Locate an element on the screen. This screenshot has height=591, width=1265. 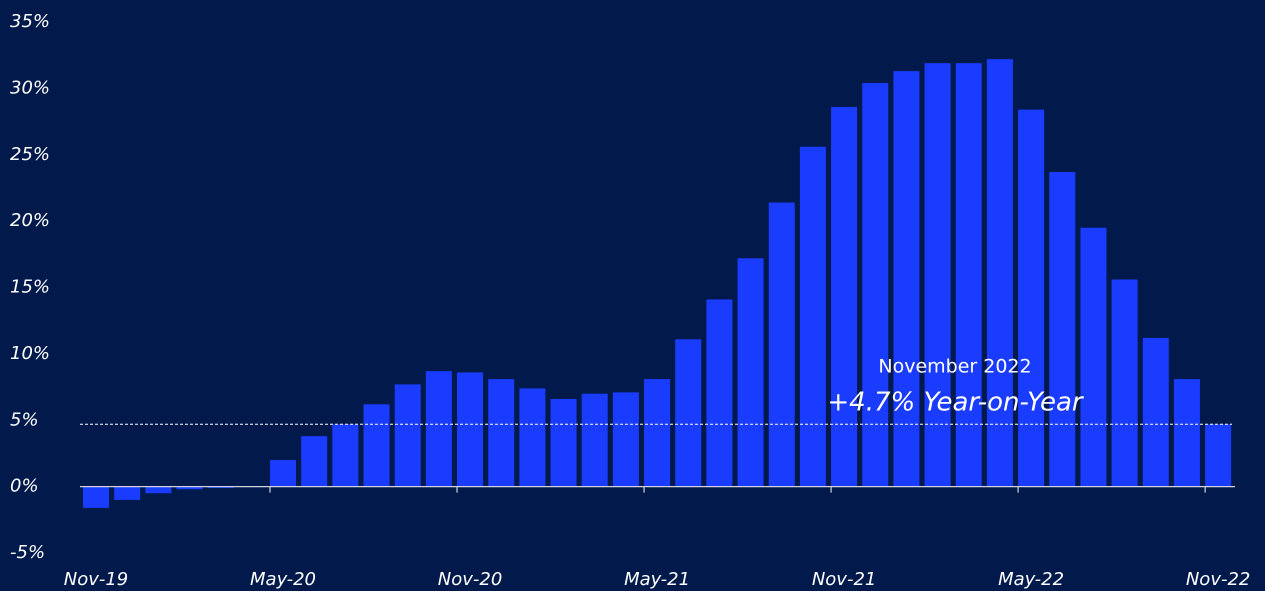
x-tick-label: May-22 is located at coordinates (1031, 579).